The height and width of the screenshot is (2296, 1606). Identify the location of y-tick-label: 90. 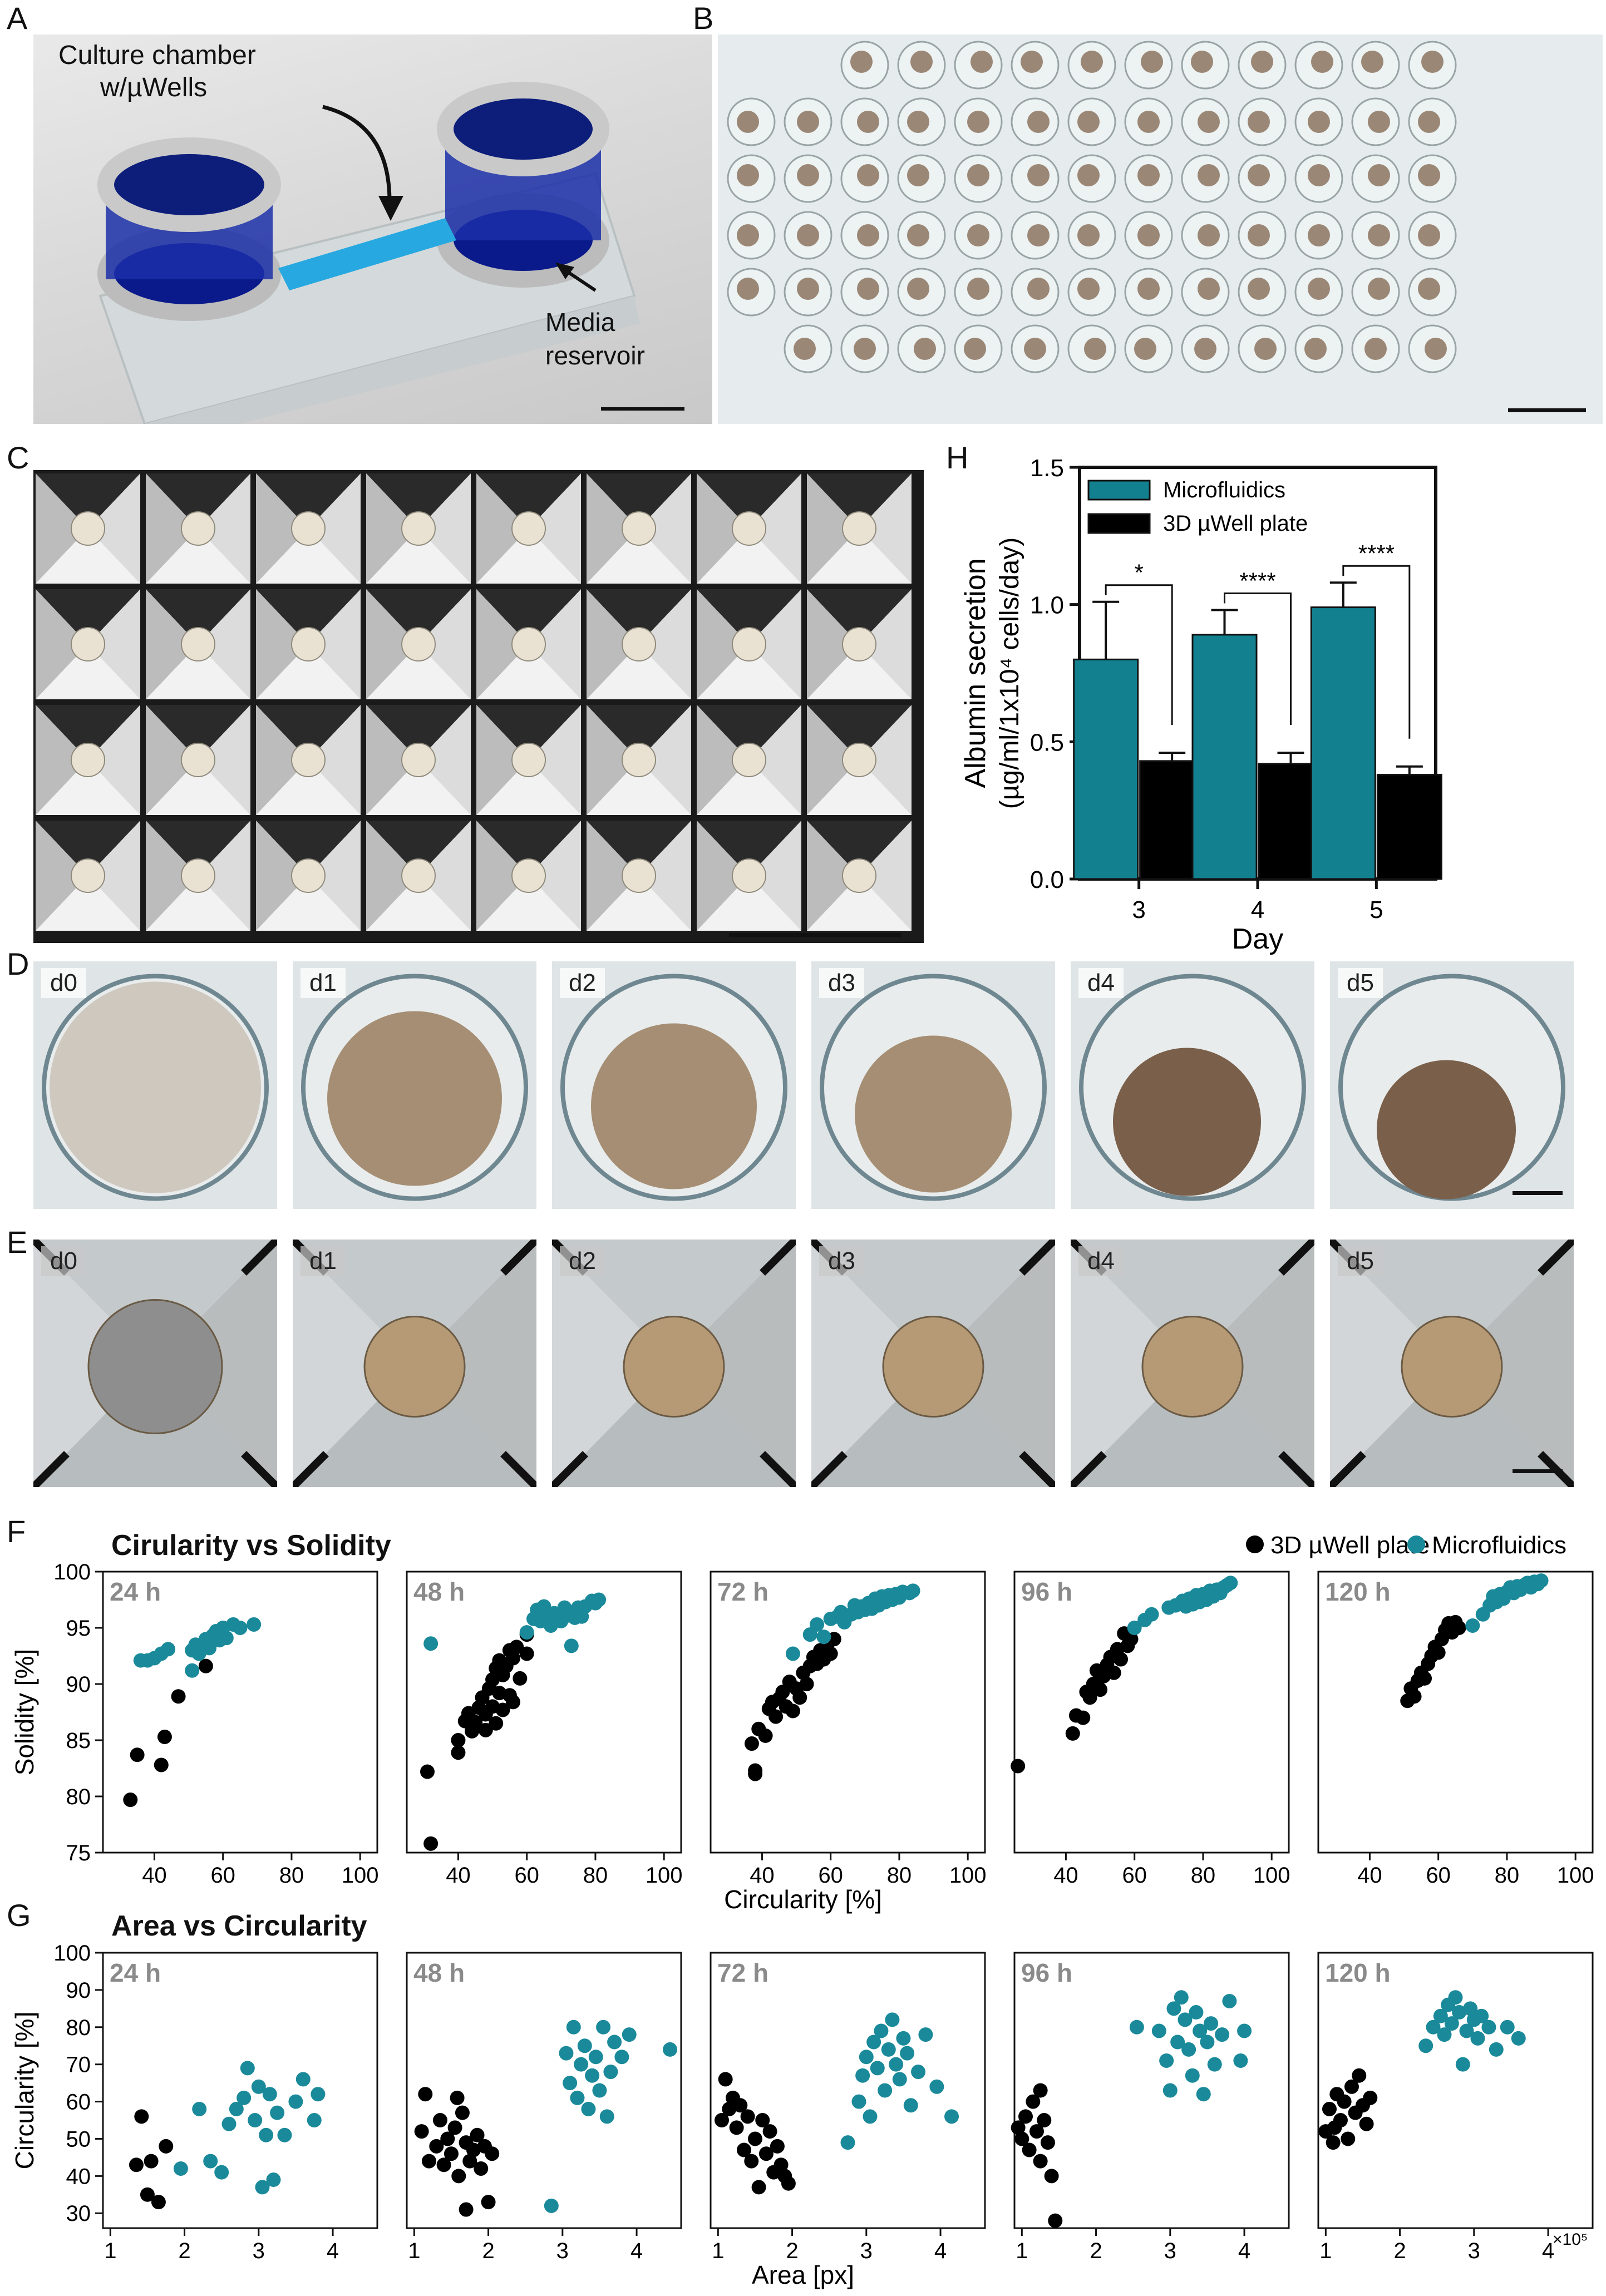
(78, 1685).